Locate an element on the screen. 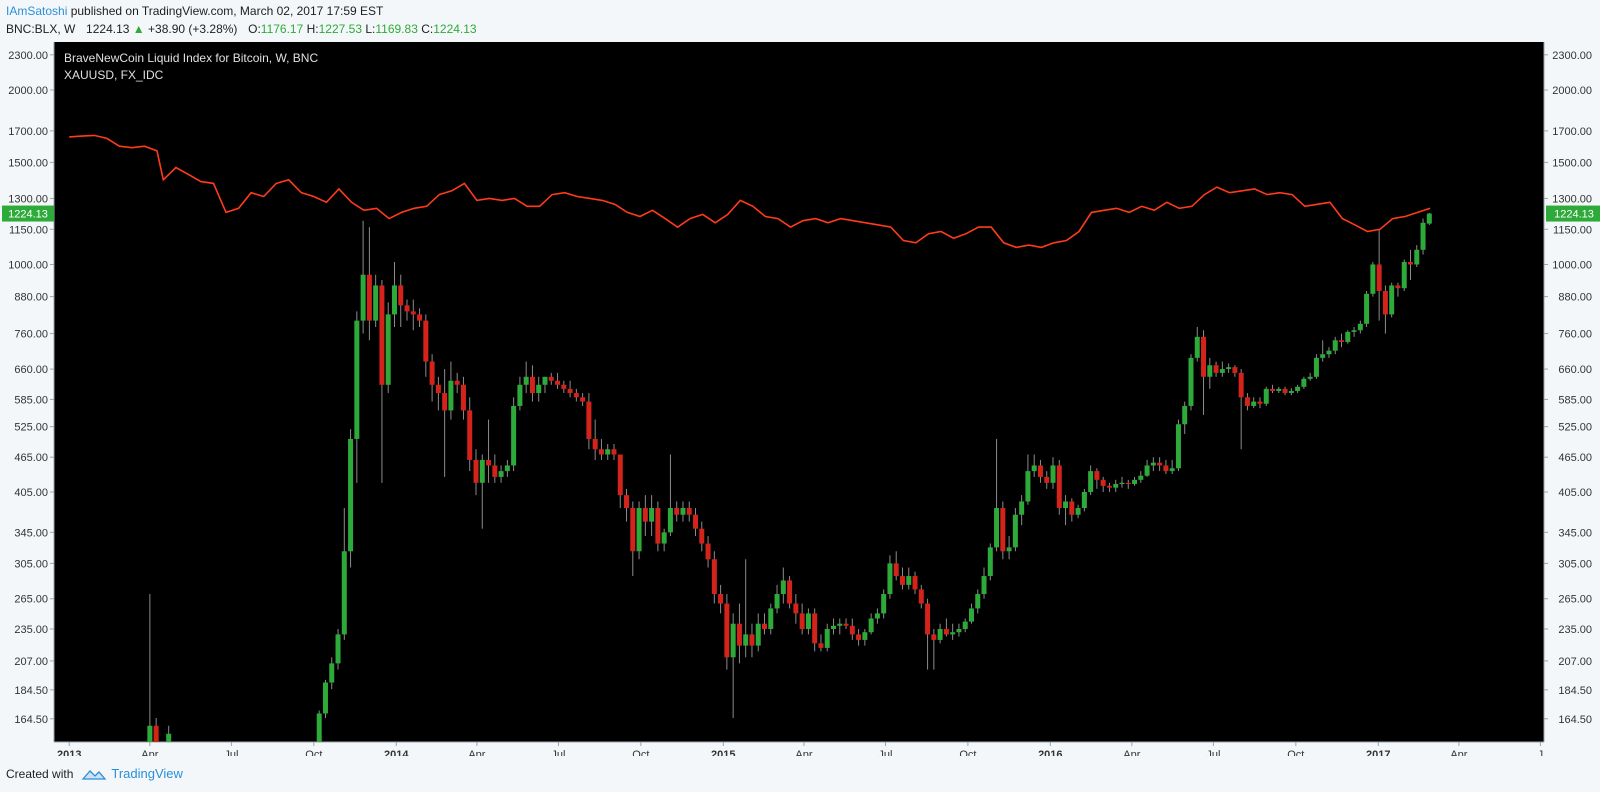 This screenshot has width=1600, height=792. created-with-text: Created with is located at coordinates (40, 773).